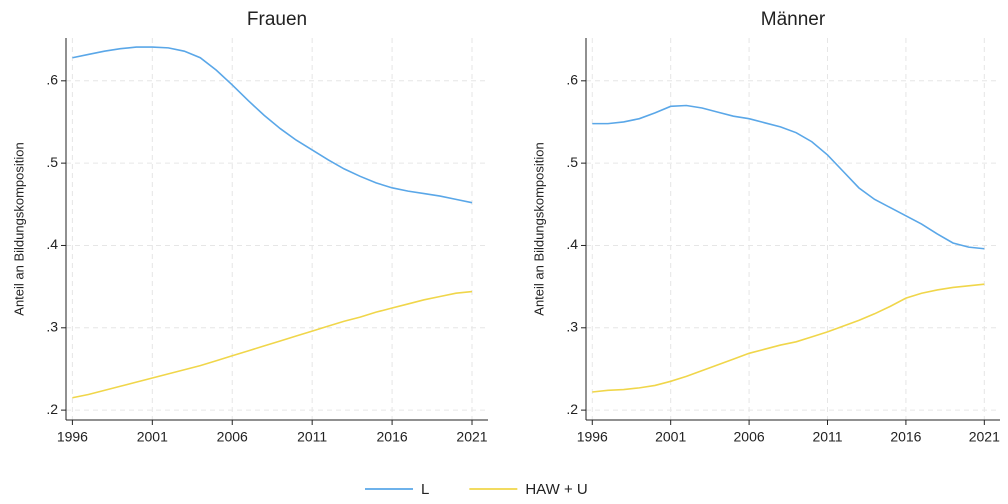  Describe the element at coordinates (425, 489) in the screenshot. I see `legend-label: L` at that location.